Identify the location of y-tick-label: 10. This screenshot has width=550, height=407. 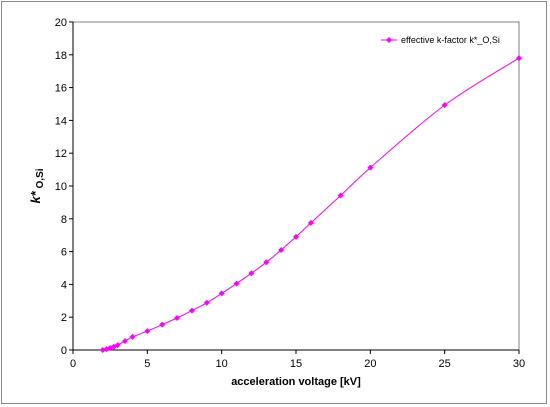
(61, 187).